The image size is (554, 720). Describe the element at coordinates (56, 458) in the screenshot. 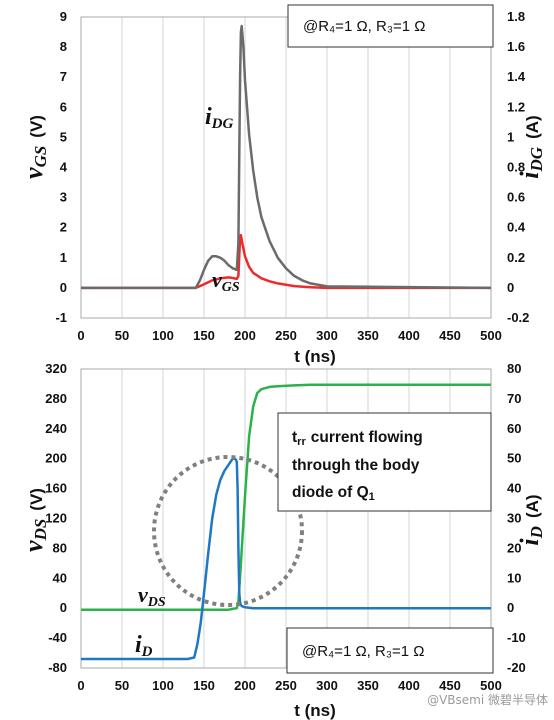

I see `y-left-tick-200: 200` at that location.